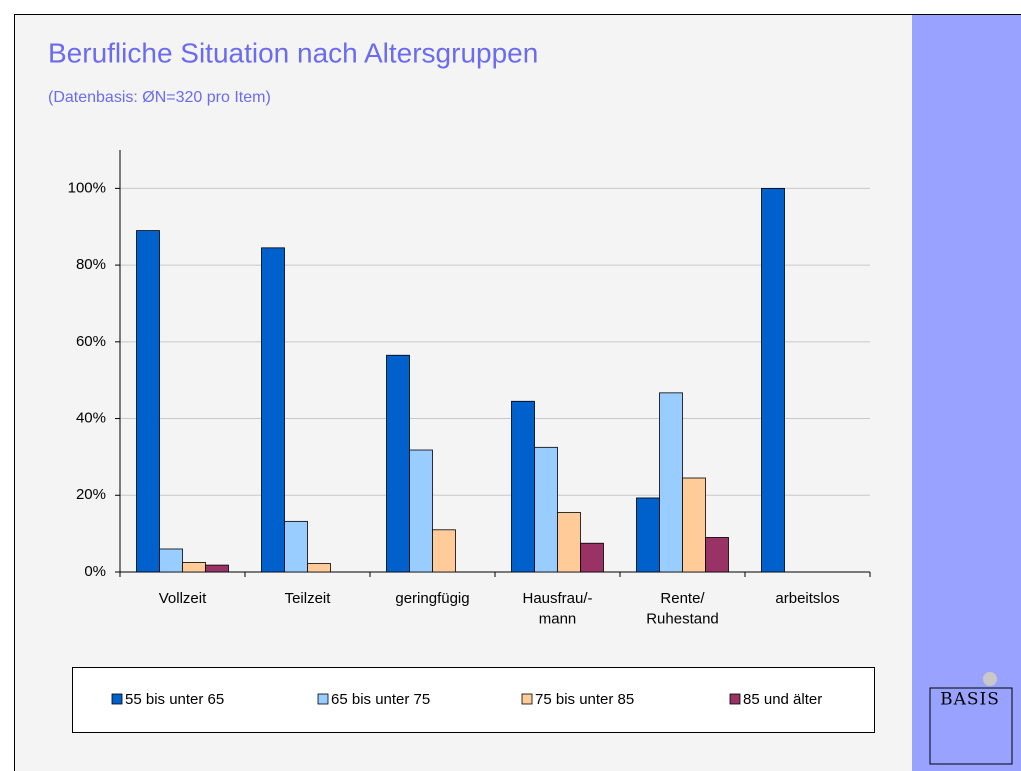  What do you see at coordinates (966, 393) in the screenshot?
I see `side-band` at bounding box center [966, 393].